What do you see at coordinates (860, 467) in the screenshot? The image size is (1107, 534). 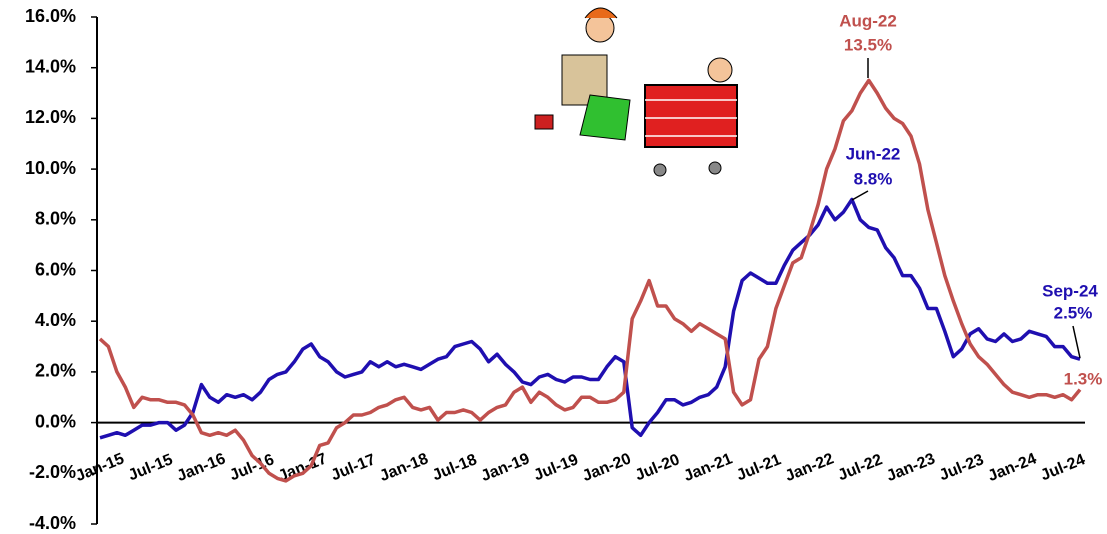 I see `x-tick-label: Jul-22` at bounding box center [860, 467].